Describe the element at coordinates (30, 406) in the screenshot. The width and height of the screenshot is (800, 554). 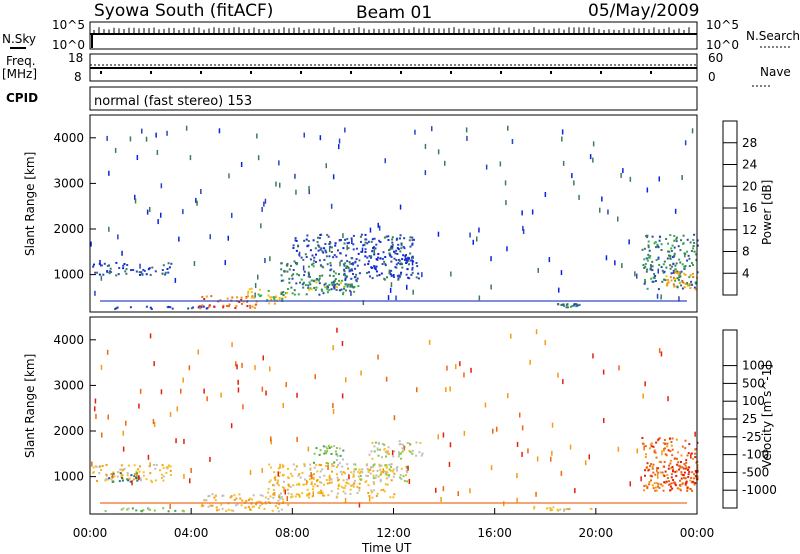
I see `velocity-ylabel: Slant Range [km]` at that location.